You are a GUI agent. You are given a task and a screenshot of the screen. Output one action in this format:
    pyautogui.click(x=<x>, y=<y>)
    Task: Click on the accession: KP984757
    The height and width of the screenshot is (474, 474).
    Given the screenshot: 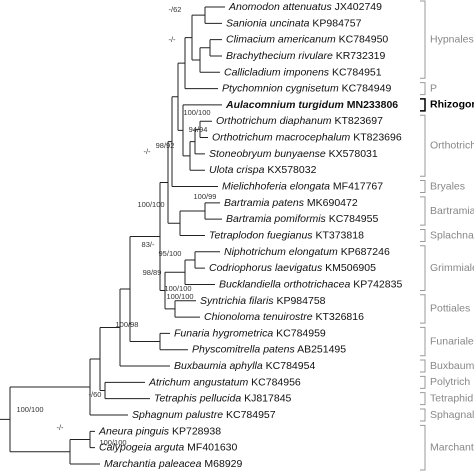 What is the action you would take?
    pyautogui.click(x=336, y=23)
    